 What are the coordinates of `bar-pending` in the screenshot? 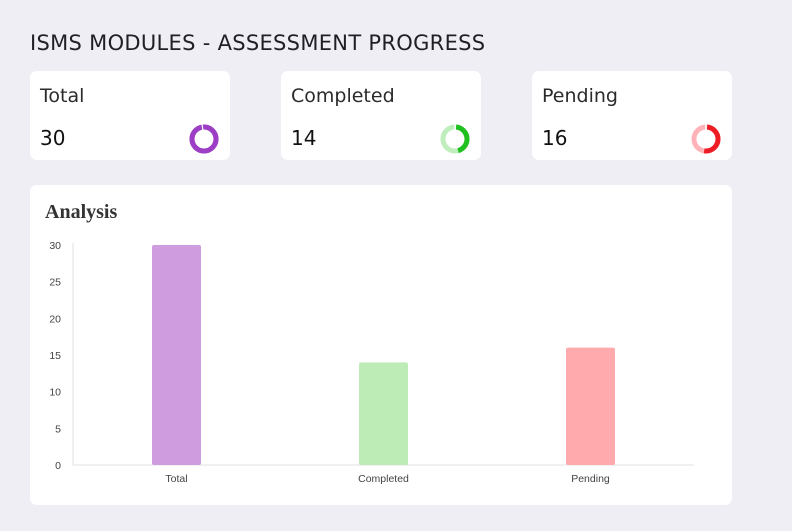 It's located at (590, 406).